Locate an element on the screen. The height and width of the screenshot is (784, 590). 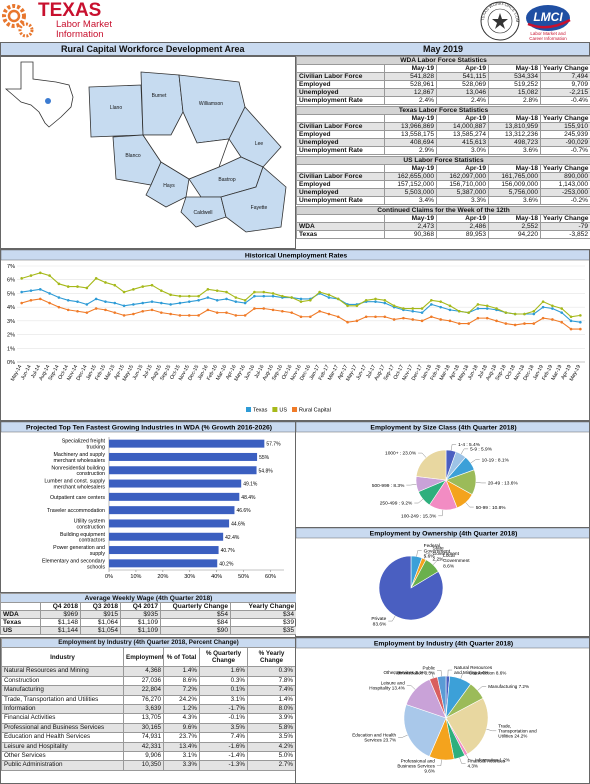
cell: 3.6% is located at coordinates (514, 200).